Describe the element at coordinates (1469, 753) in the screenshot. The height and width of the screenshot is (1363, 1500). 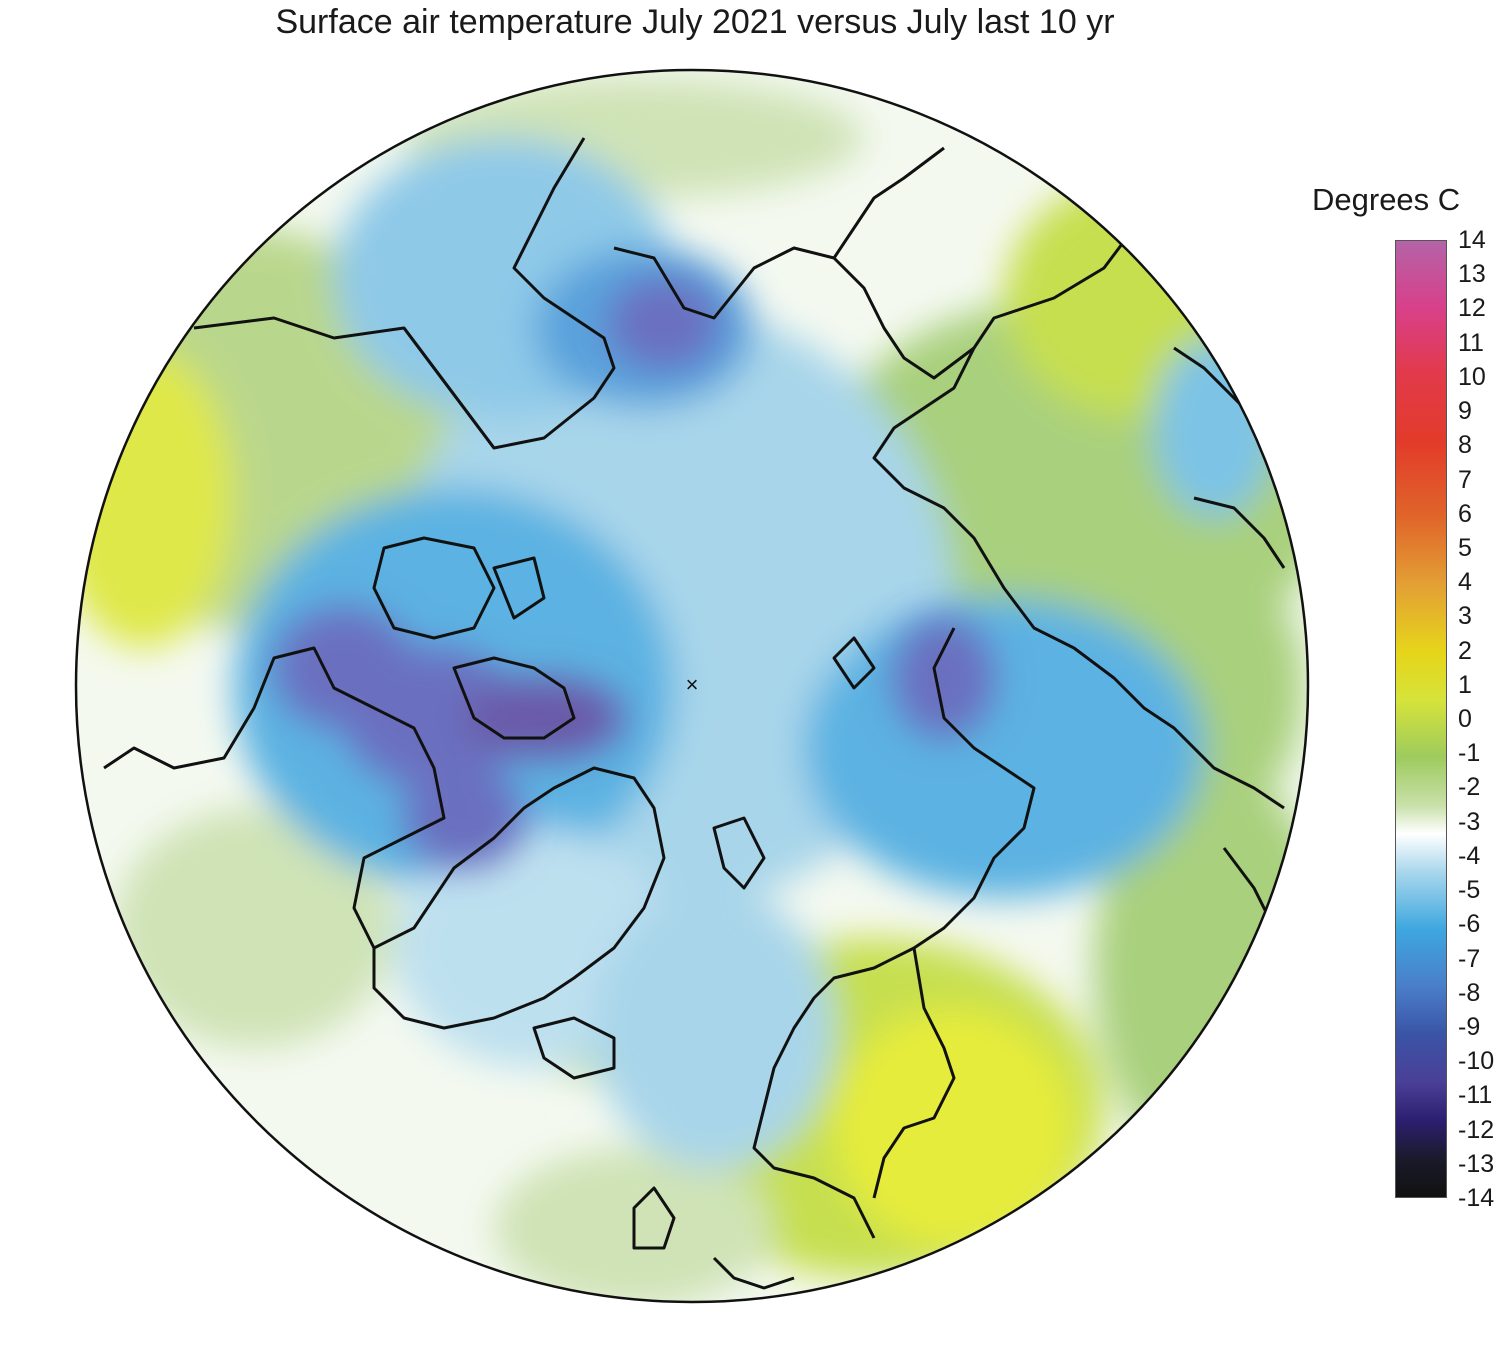
I see `legend-tick-label: -1` at that location.